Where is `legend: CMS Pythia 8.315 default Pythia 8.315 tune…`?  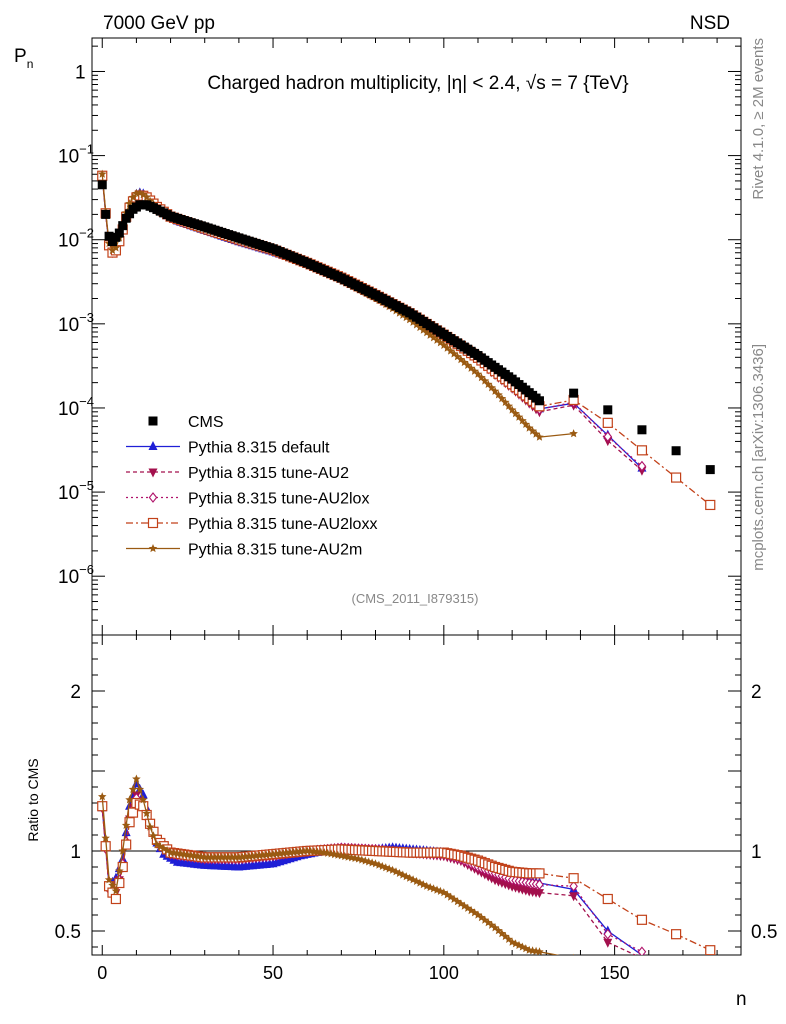
legend: CMS Pythia 8.315 default Pythia 8.315 tune… is located at coordinates (251, 486).